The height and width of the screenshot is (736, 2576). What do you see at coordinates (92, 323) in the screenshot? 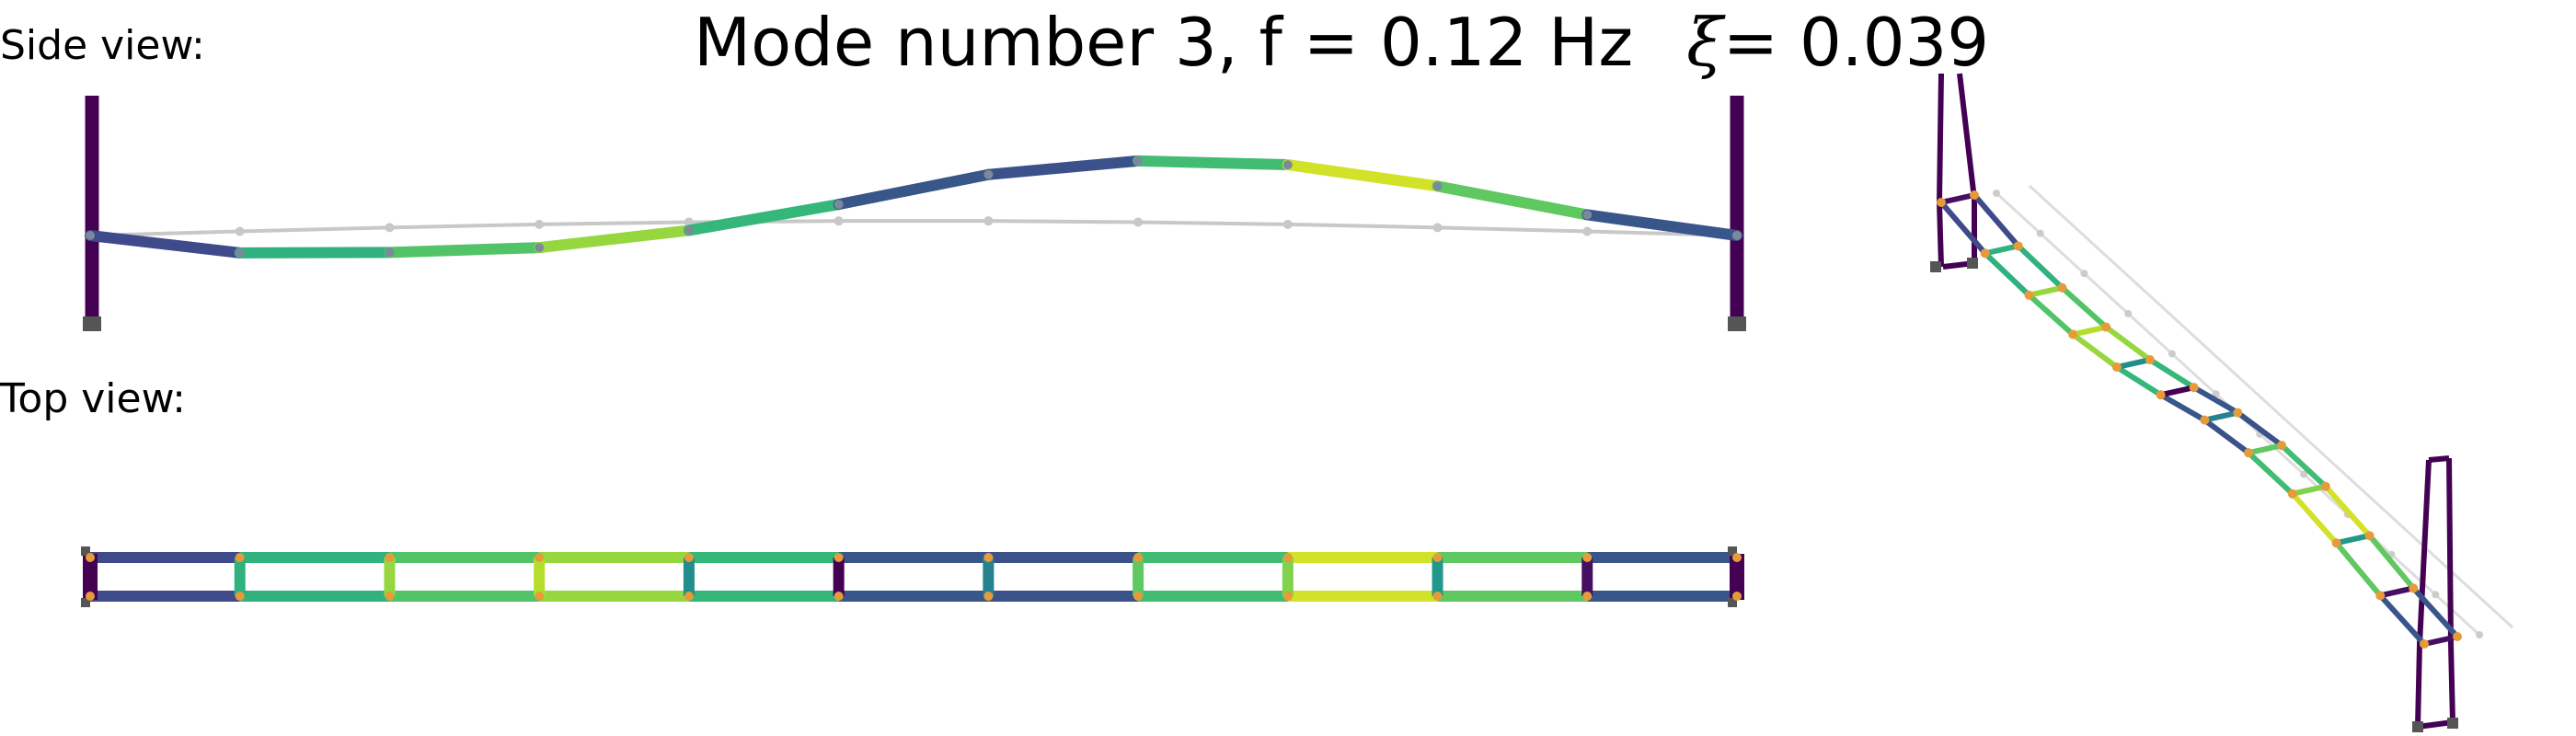
I see `side-left-support` at bounding box center [92, 323].